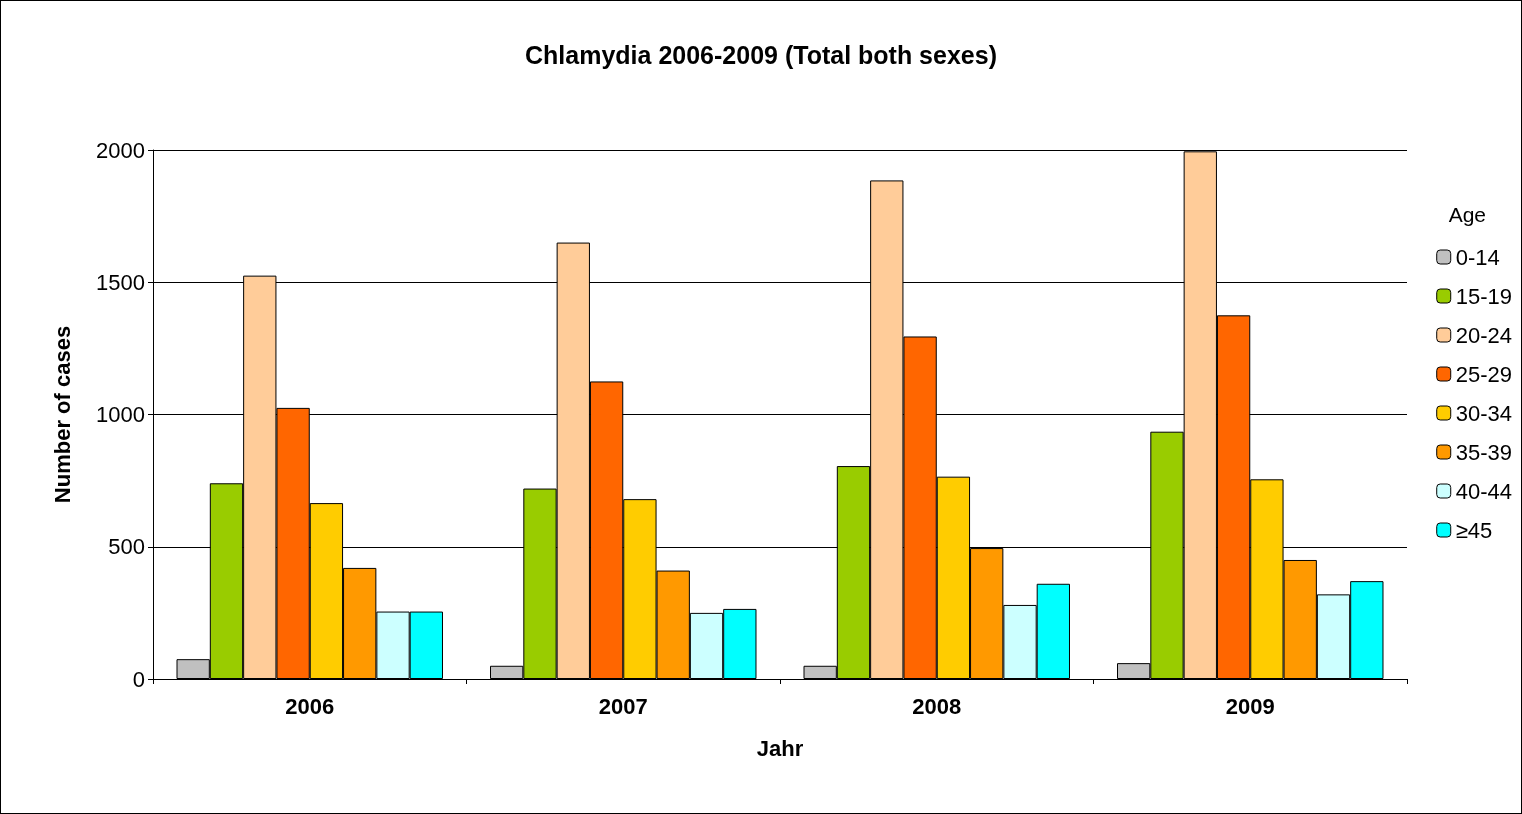  Describe the element at coordinates (138, 679) in the screenshot. I see `y-tick-label: 0` at that location.